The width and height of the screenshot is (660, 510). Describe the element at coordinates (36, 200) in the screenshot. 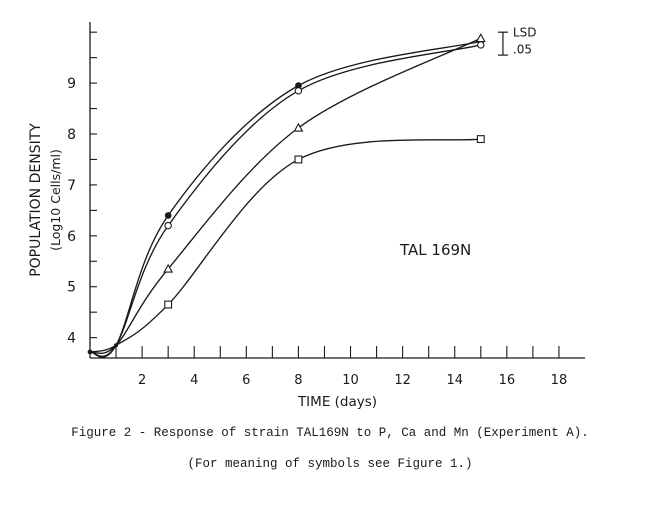

I see `y-axis-label: POPULATION DENSITY` at that location.